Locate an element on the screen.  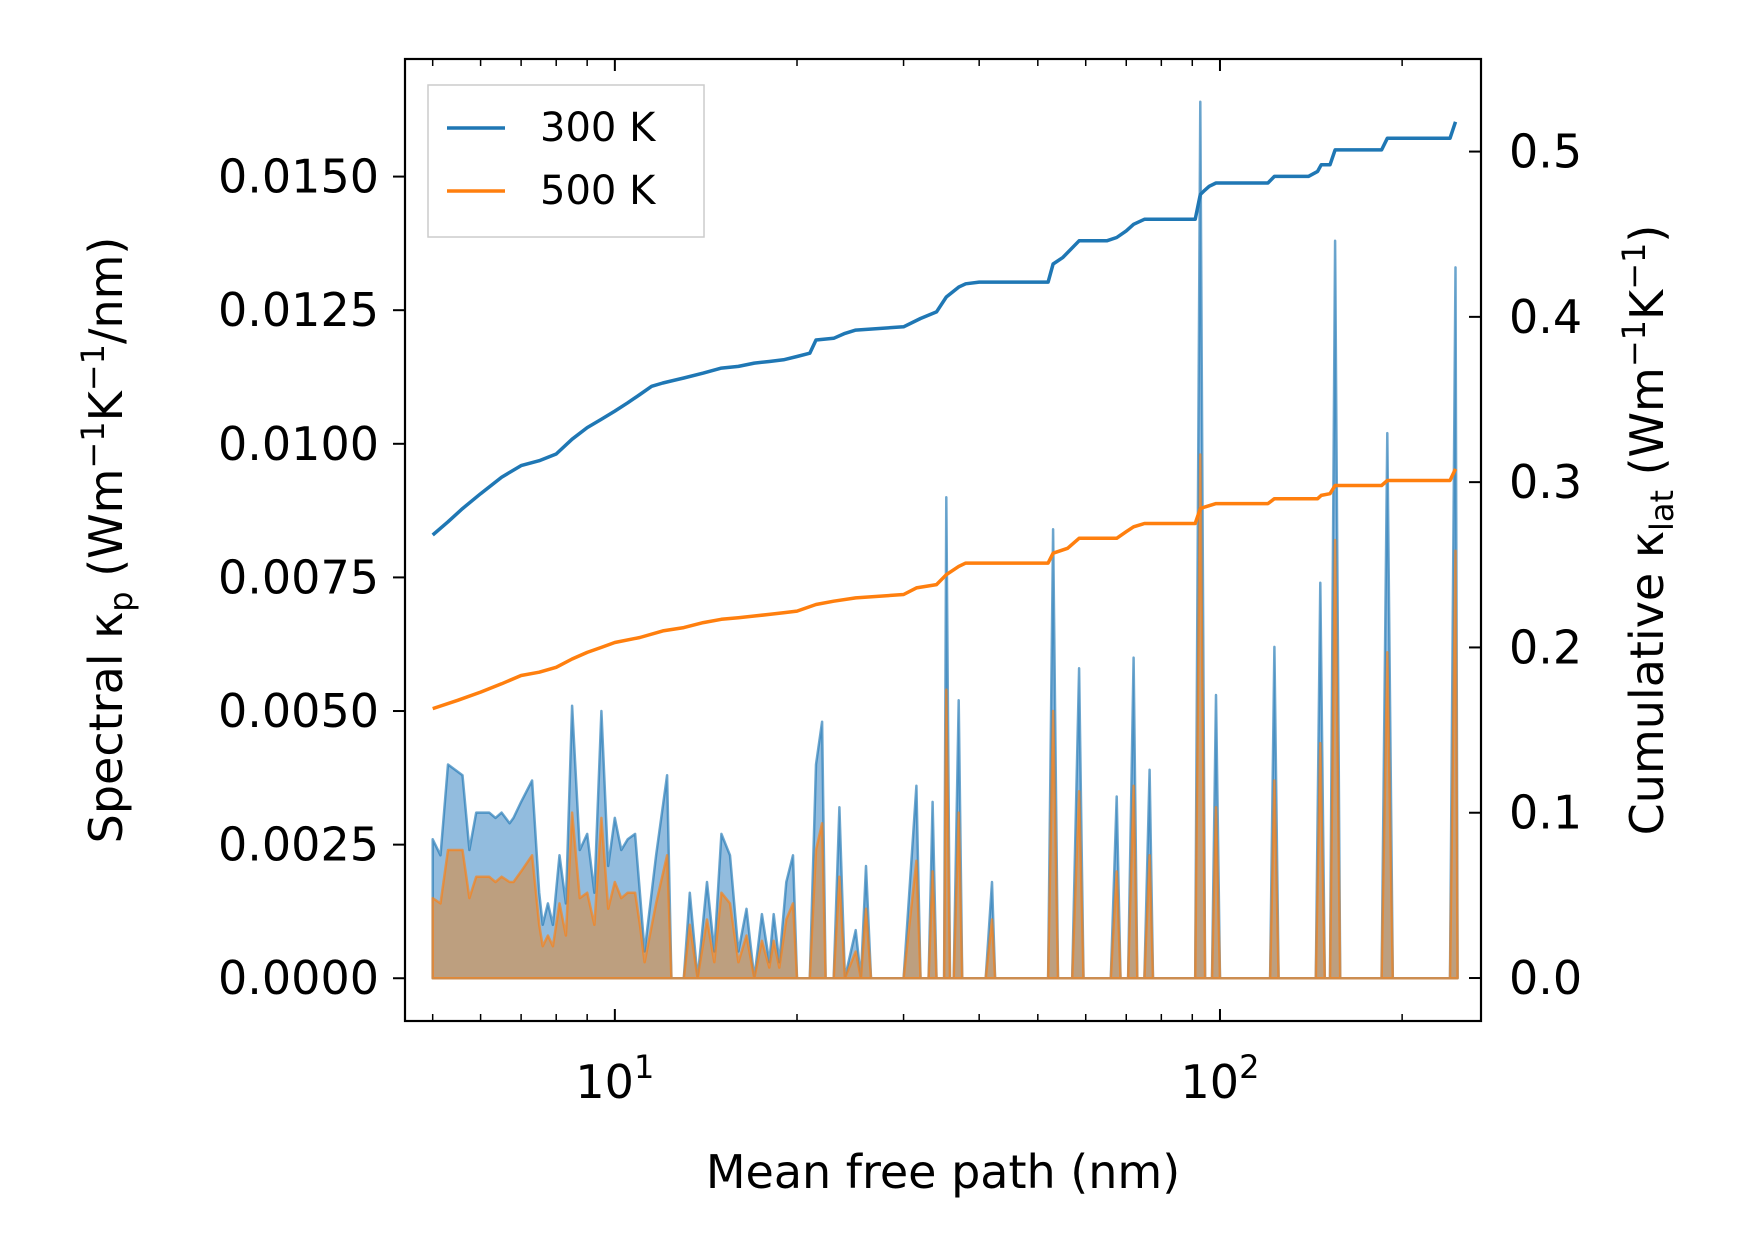
y-left-tick-label: 0.0000 is located at coordinates (298, 978).